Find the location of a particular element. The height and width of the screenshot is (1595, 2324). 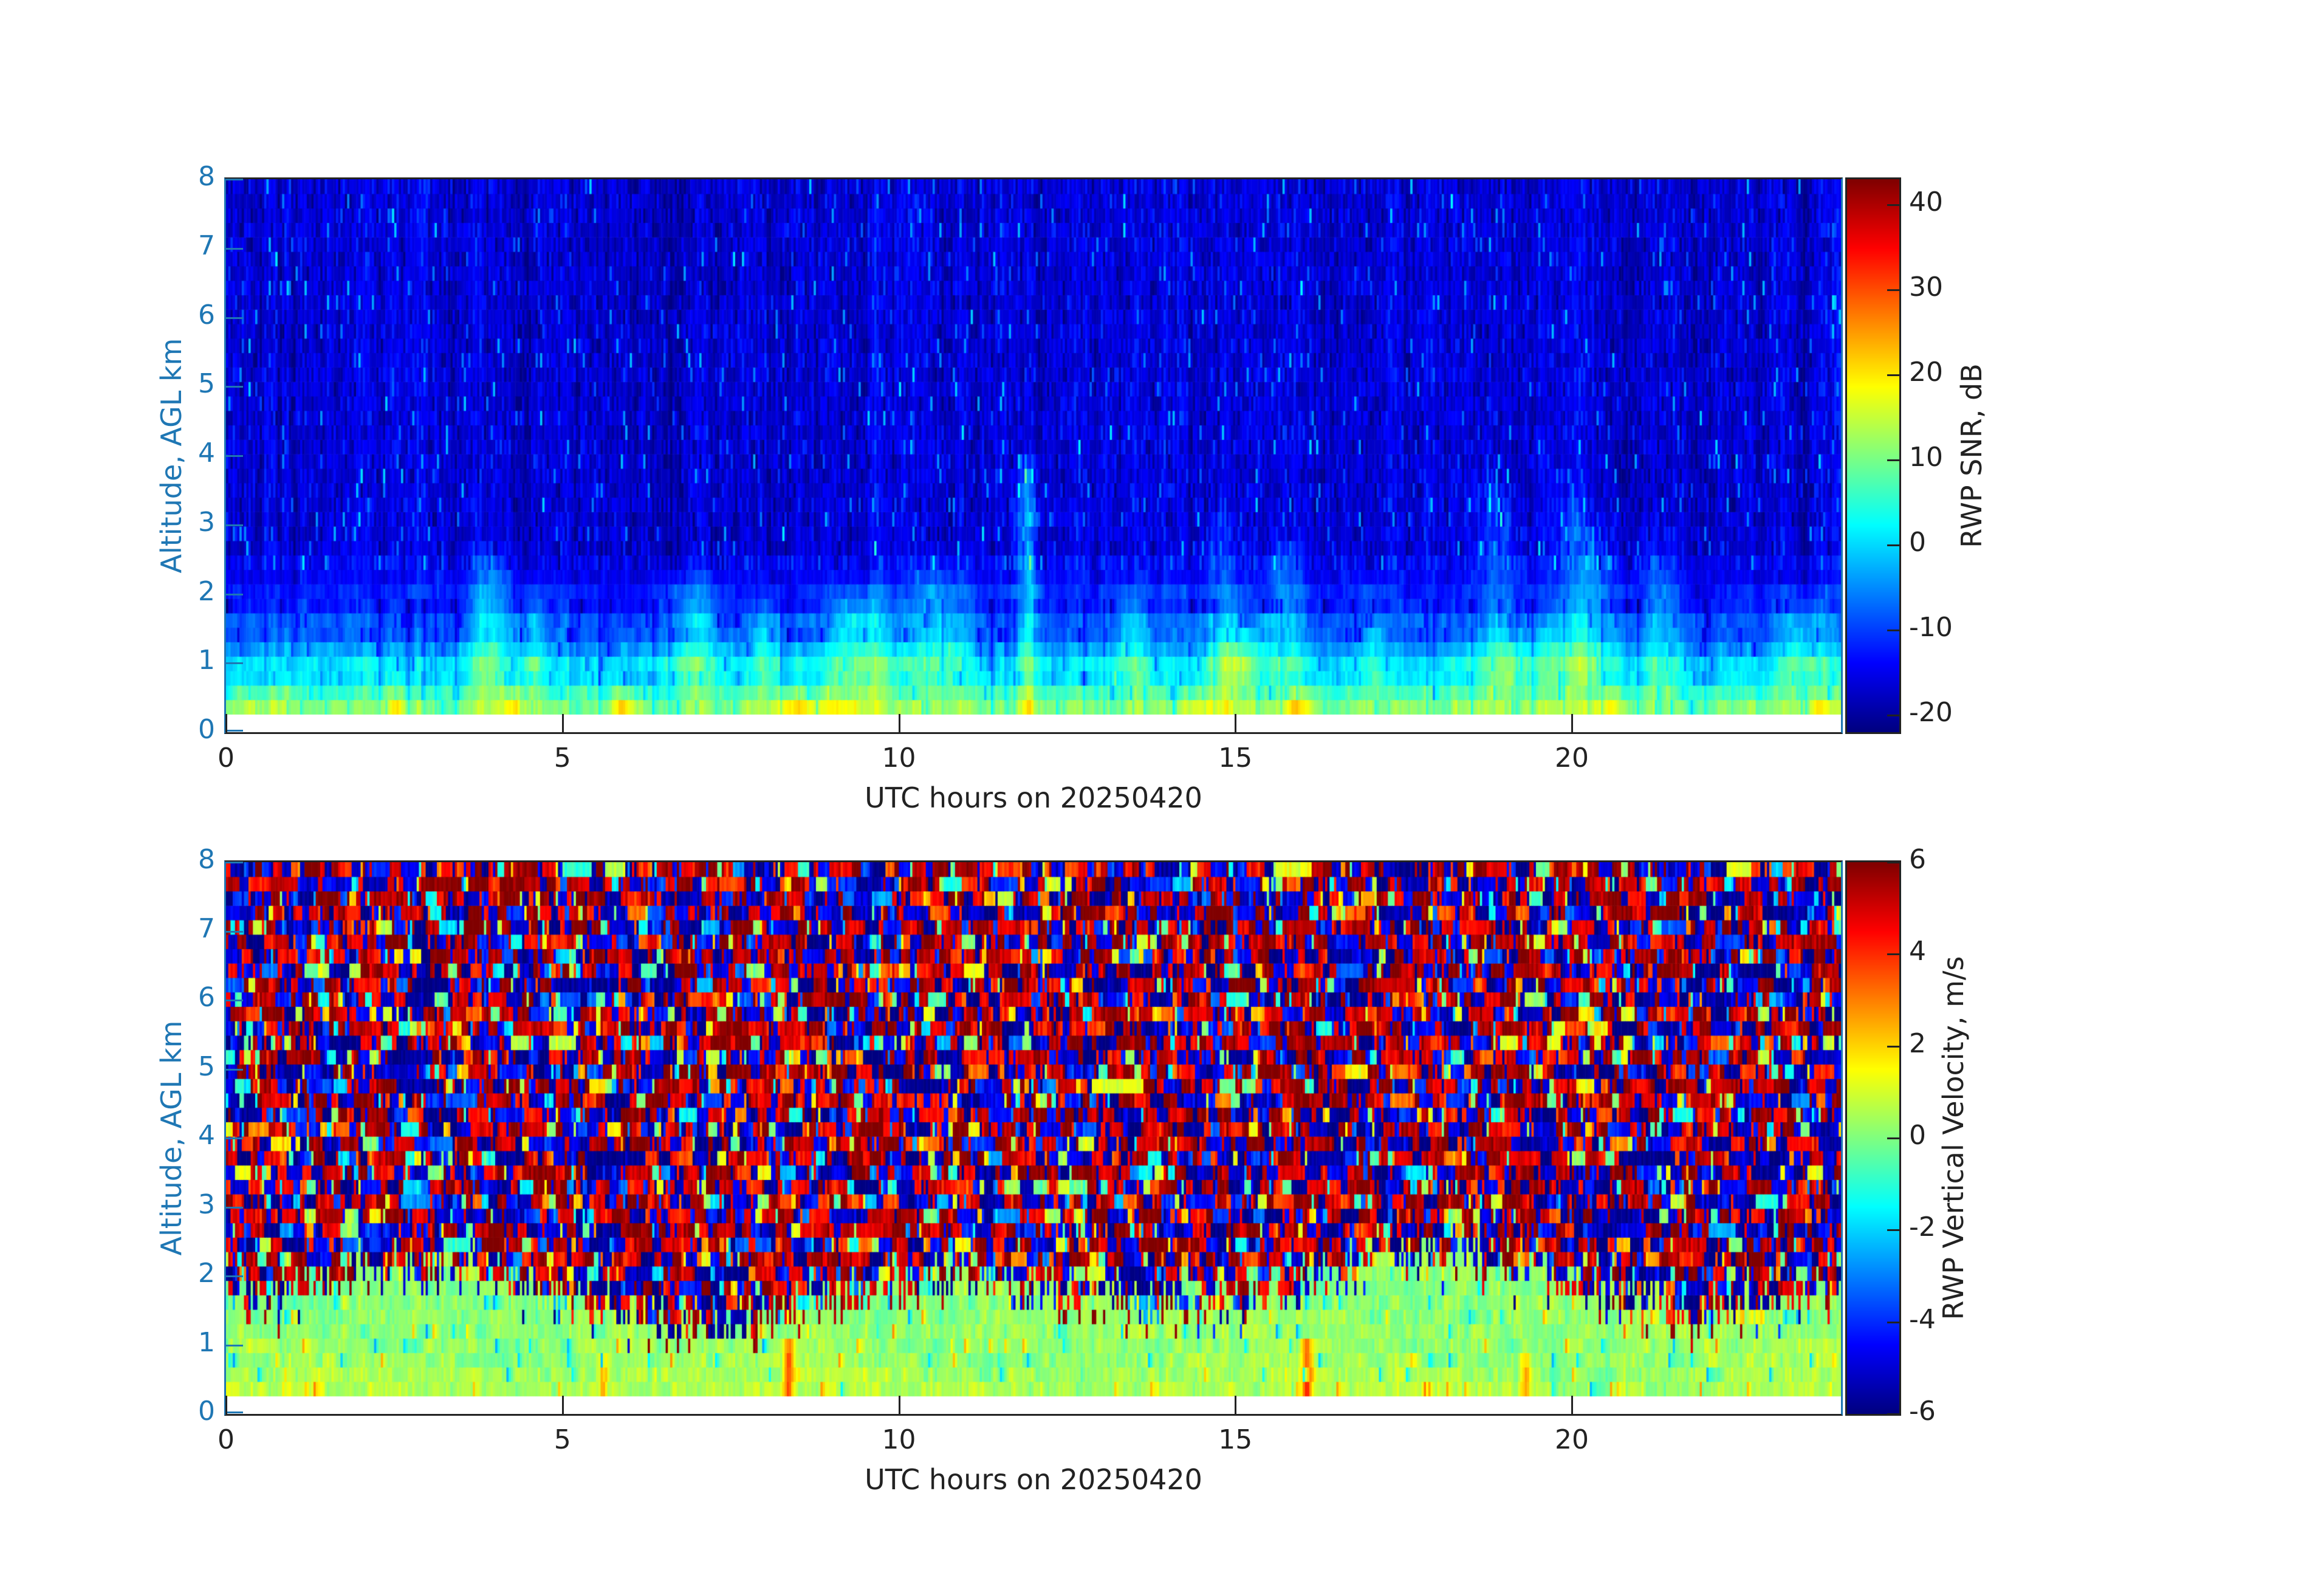

velocity-colorbar-tick-label: 4 is located at coordinates (1917, 951).